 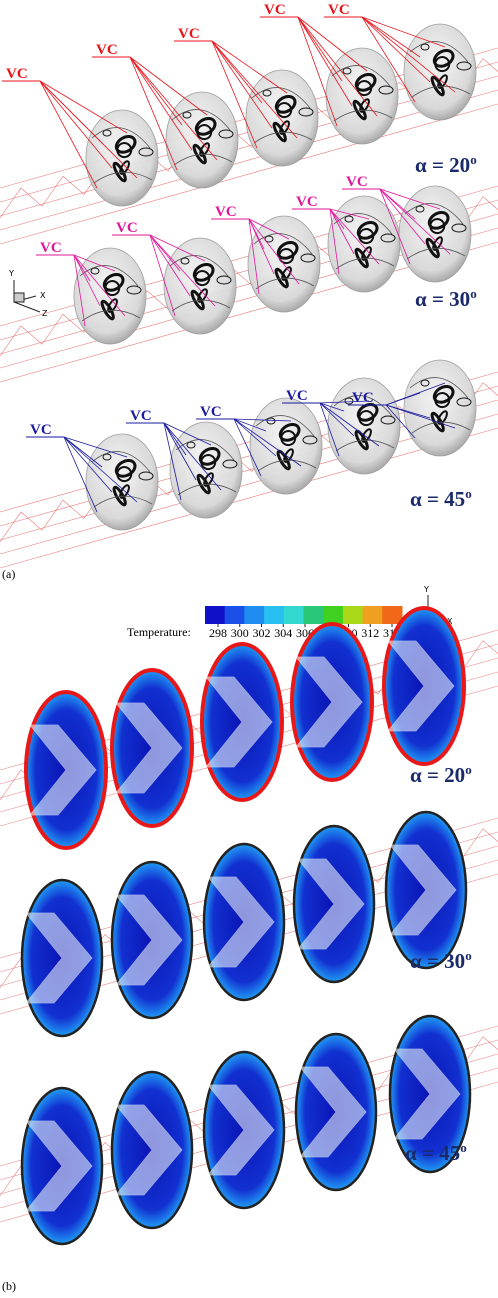 What do you see at coordinates (442, 165) in the screenshot?
I see `alpha-value: α = 20` at bounding box center [442, 165].